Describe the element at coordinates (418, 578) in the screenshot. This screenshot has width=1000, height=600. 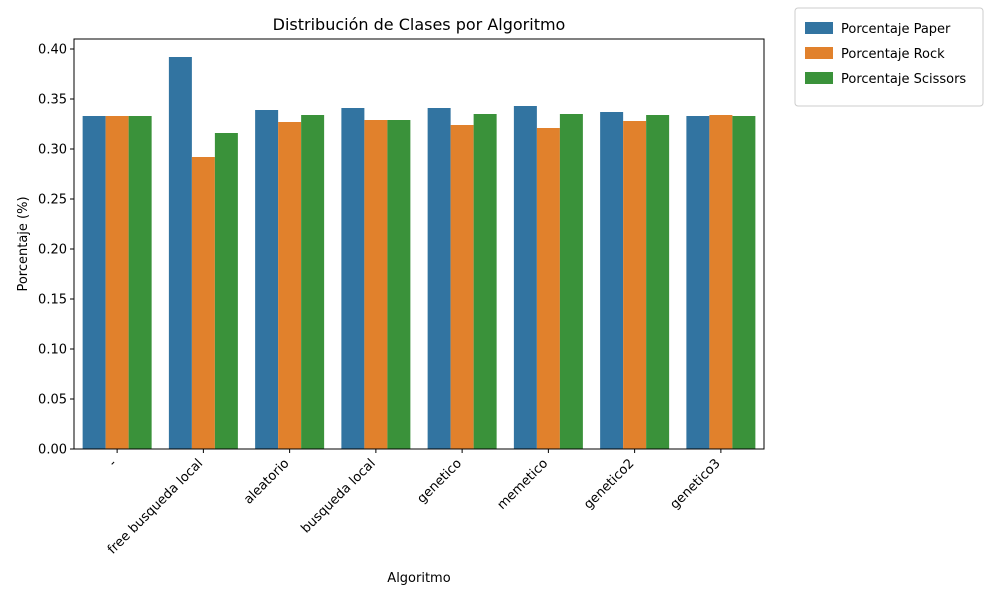
I see `x-axis-label: Algoritmo` at that location.